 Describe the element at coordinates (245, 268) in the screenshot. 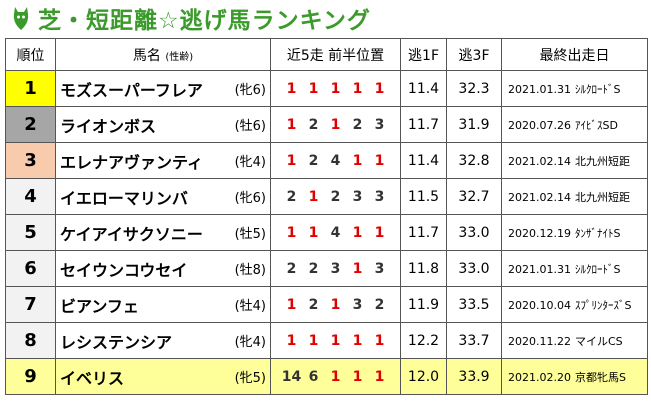

I see `sex-age: (牡8)` at that location.